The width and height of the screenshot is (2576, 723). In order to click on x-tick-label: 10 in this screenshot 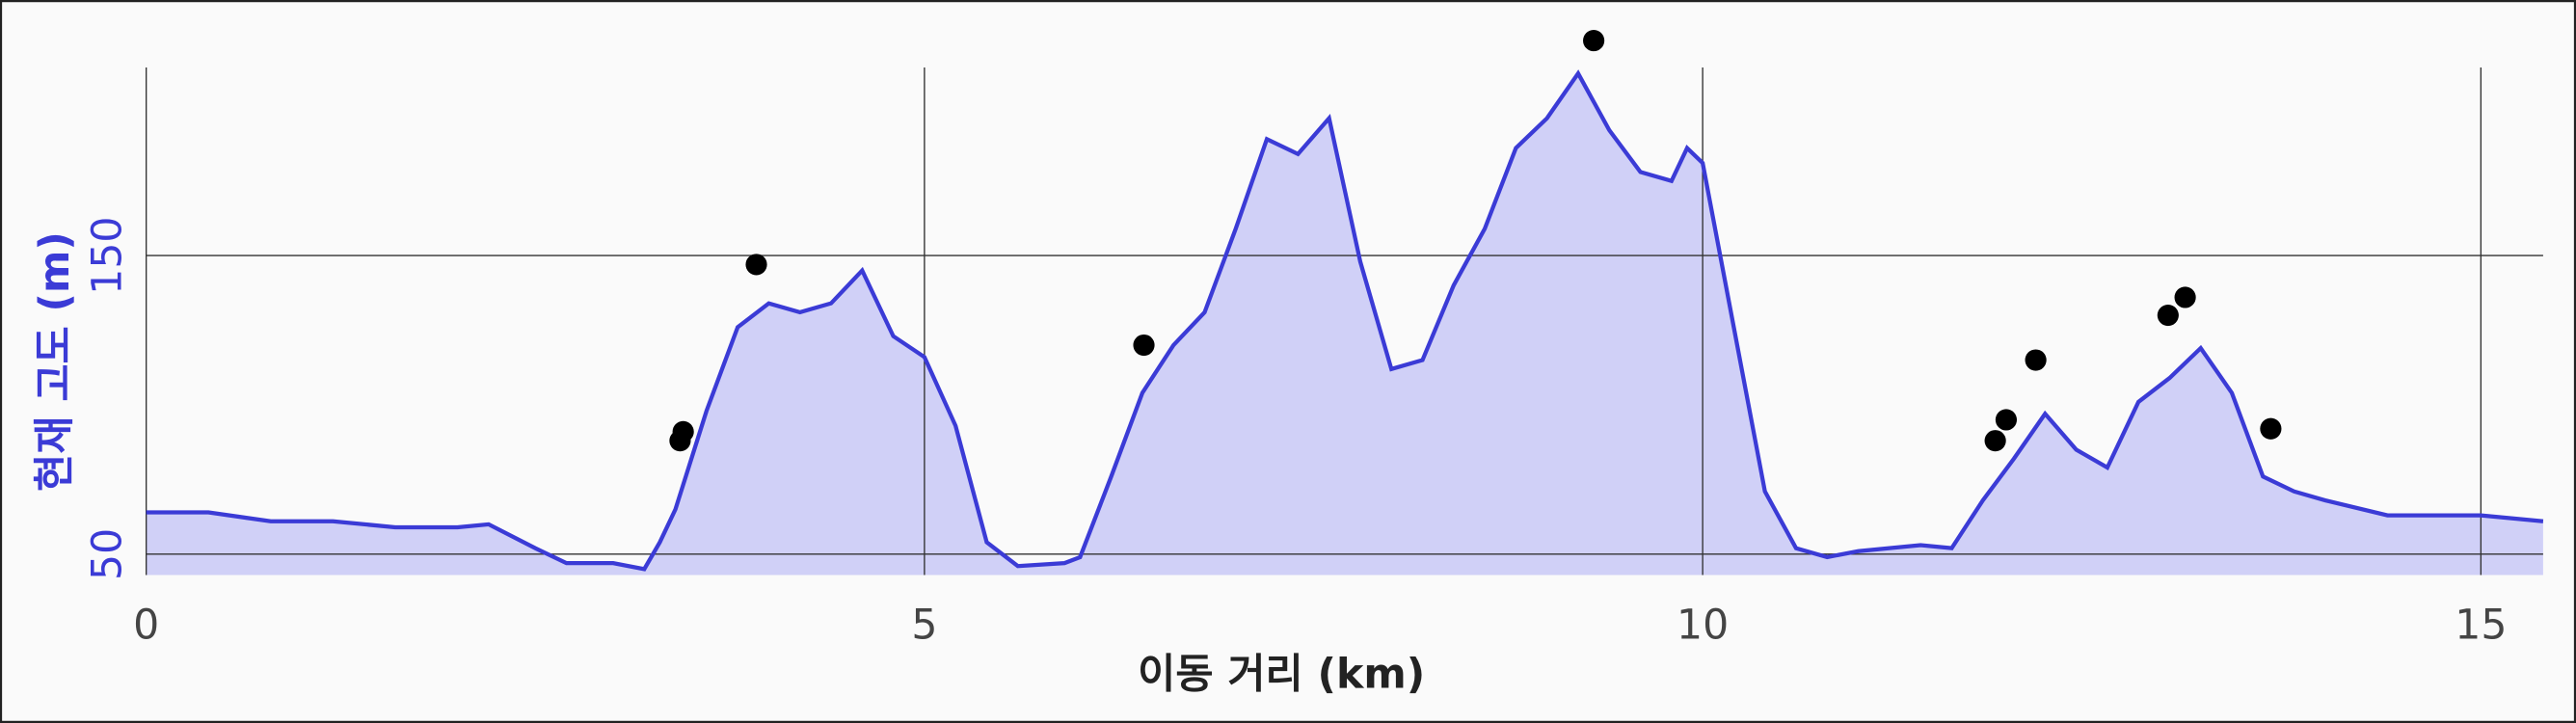, I will do `click(1703, 626)`.